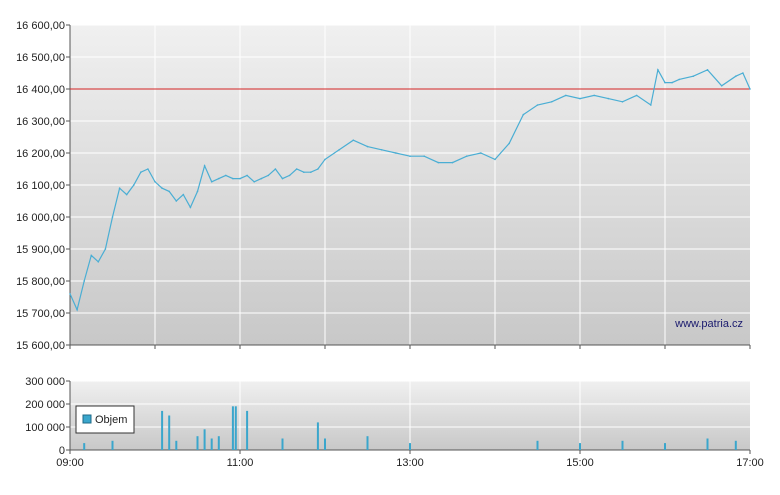  Describe the element at coordinates (40, 58) in the screenshot. I see `price-y-tick-label: 16 500,00` at that location.